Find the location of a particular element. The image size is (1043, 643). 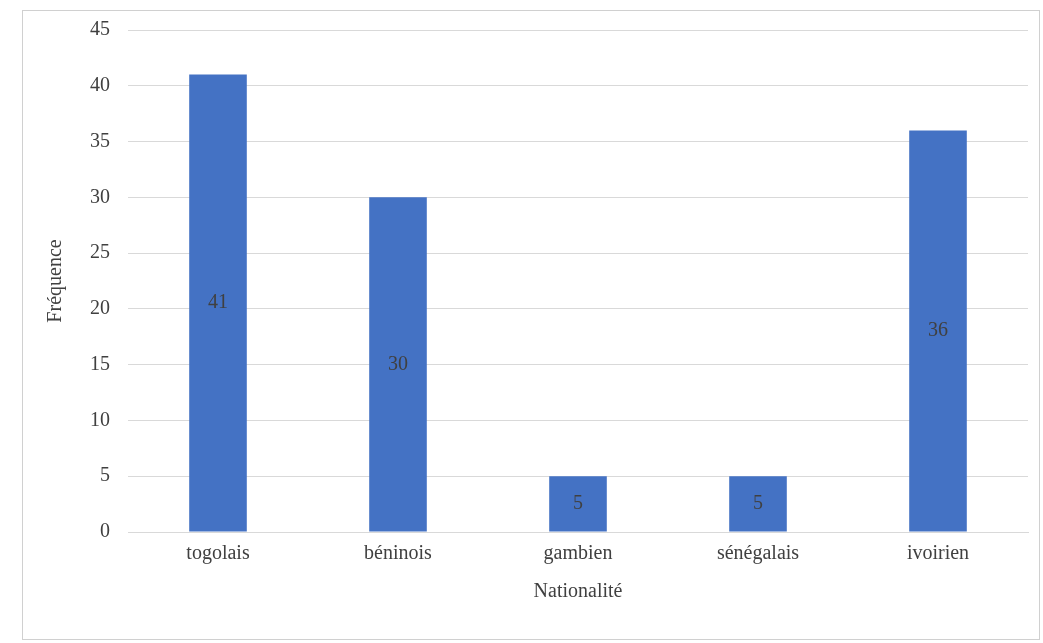

x-tick-label: togolais is located at coordinates (218, 553).